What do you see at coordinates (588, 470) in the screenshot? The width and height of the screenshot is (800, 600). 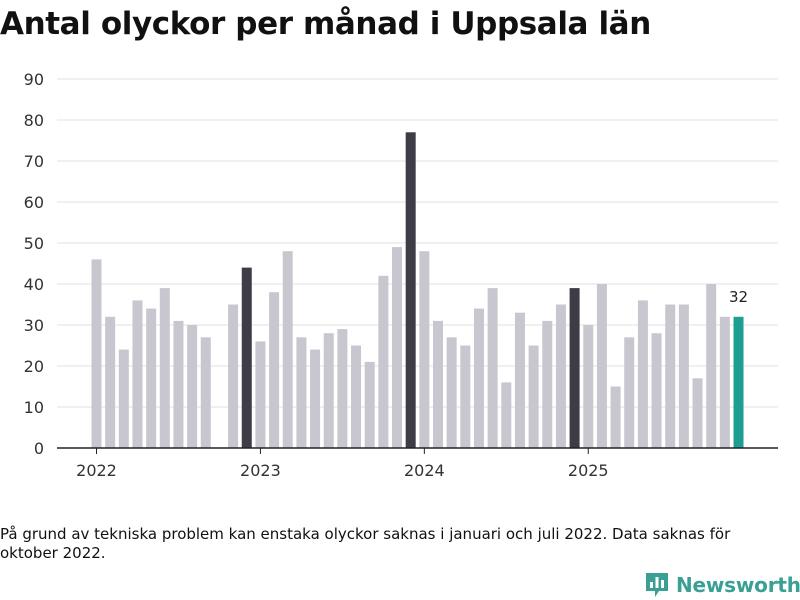 I see `x-tick-label: 2025` at bounding box center [588, 470].